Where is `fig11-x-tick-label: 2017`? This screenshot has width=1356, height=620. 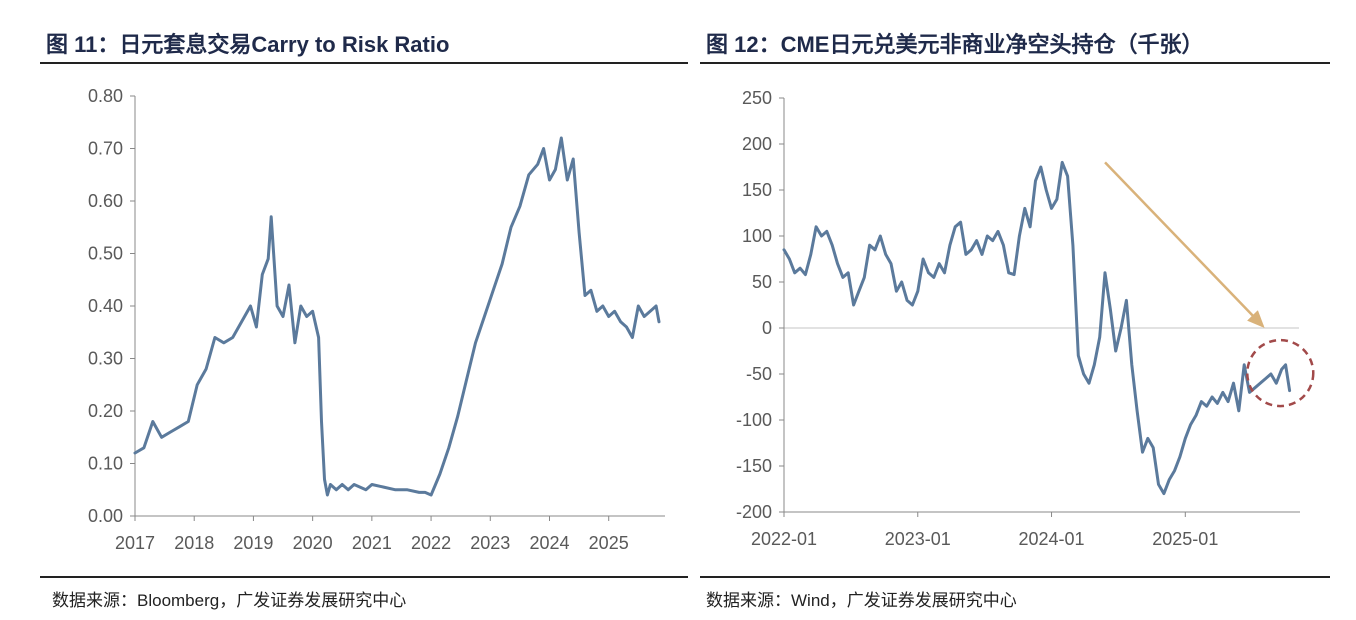 fig11-x-tick-label: 2017 is located at coordinates (135, 543).